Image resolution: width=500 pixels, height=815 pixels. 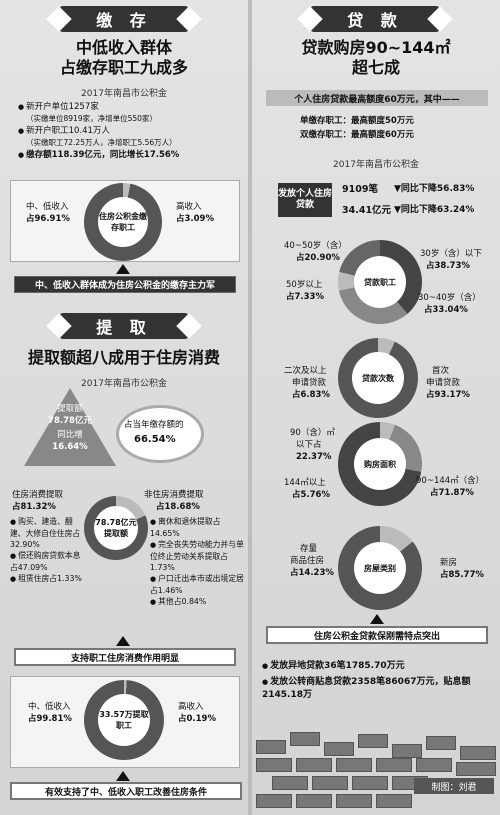 What do you see at coordinates (250, 407) in the screenshot?
I see `column-divider` at bounding box center [250, 407].